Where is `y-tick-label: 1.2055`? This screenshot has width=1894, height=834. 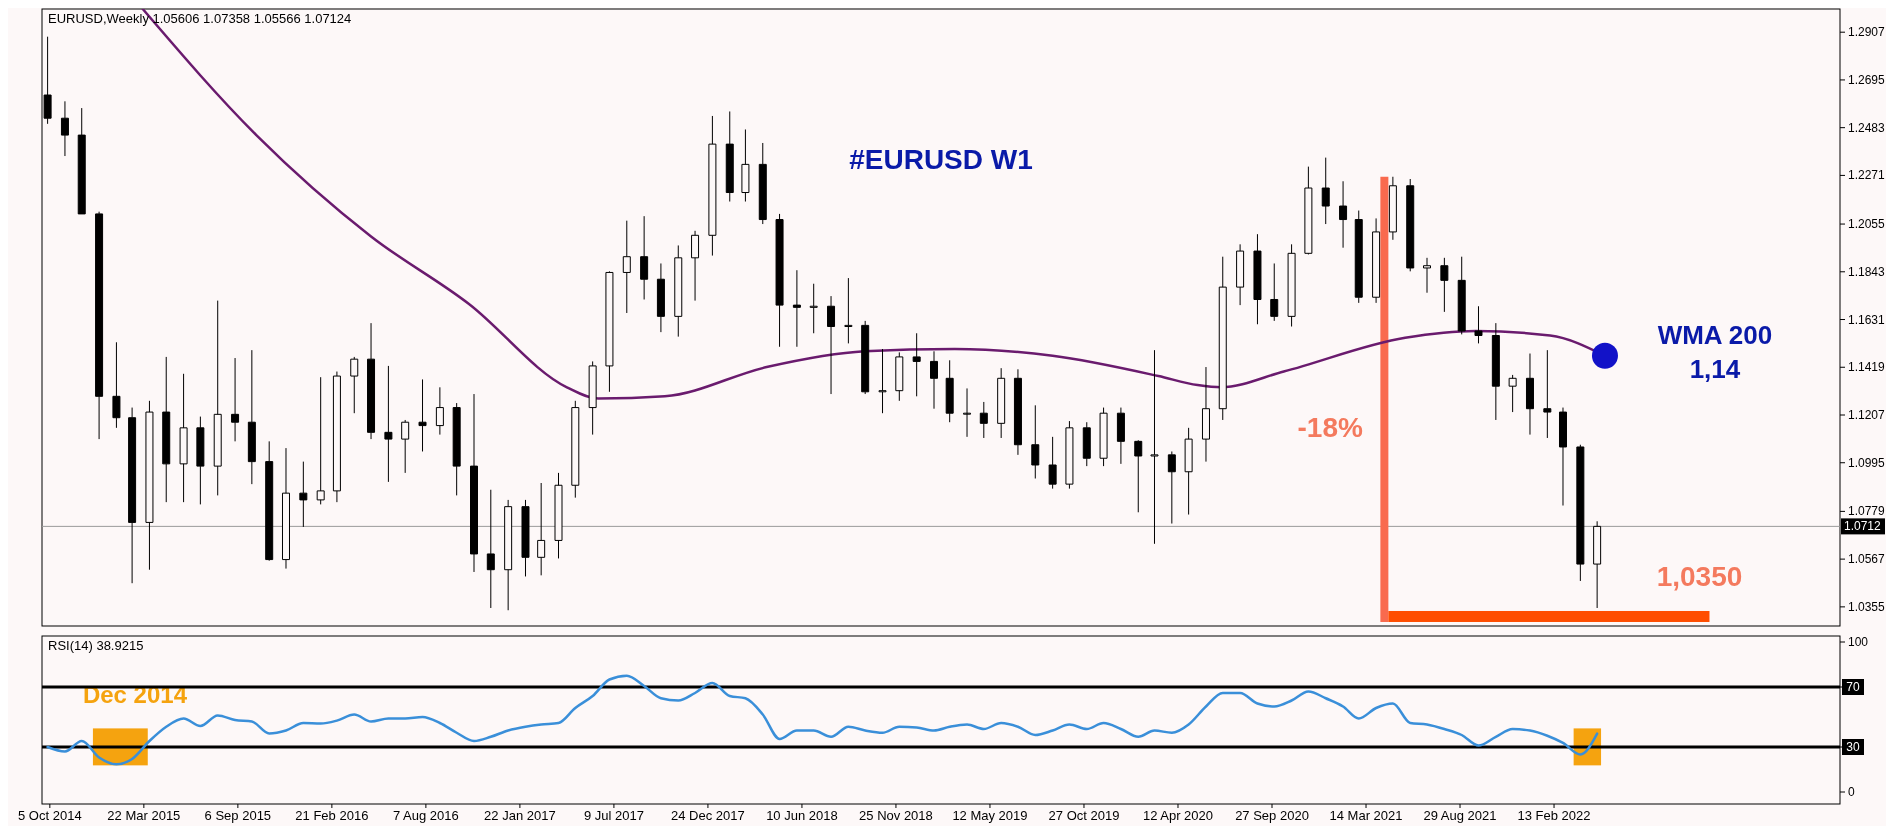 y-tick-label: 1.2055 is located at coordinates (1867, 224).